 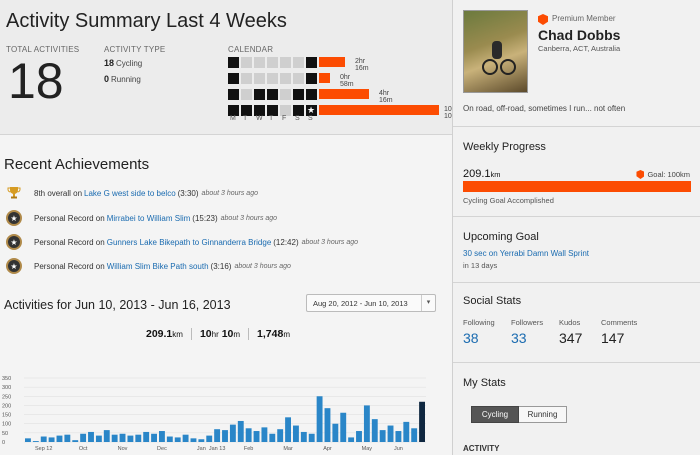 I want to click on activity-stats: 209.1km 10hr 10m 1,748m, so click(x=218, y=334).